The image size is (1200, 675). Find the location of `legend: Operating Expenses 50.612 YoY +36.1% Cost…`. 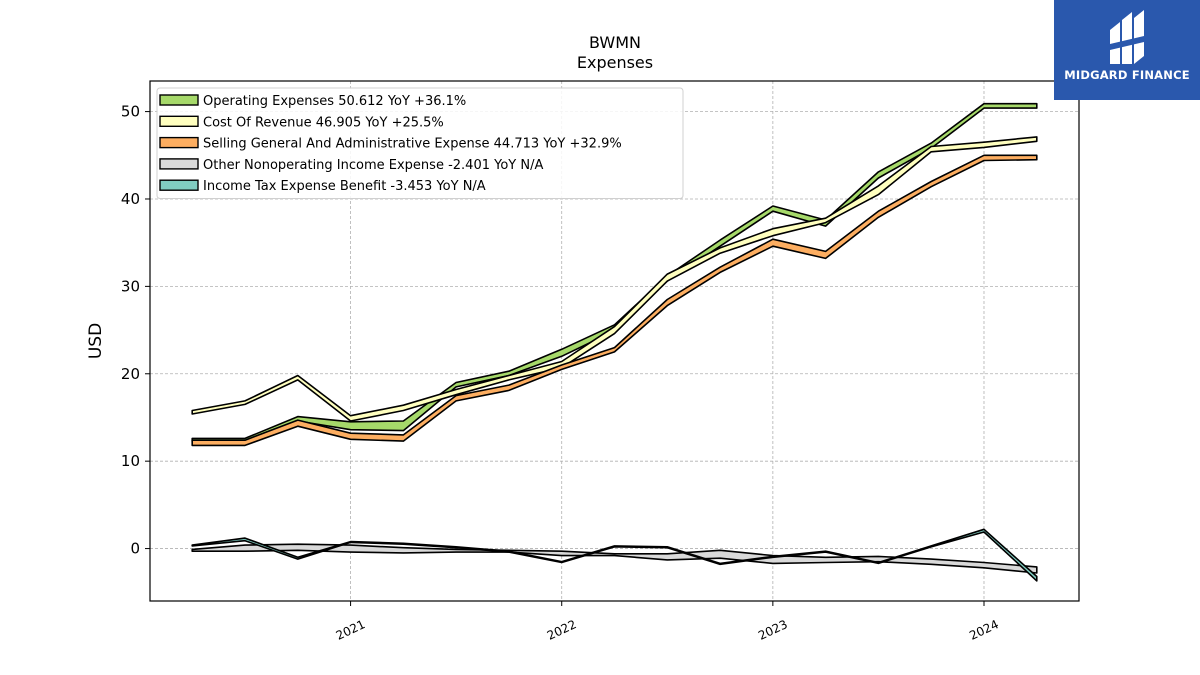

legend: Operating Expenses 50.612 YoY +36.1% Cost… is located at coordinates (420, 143).